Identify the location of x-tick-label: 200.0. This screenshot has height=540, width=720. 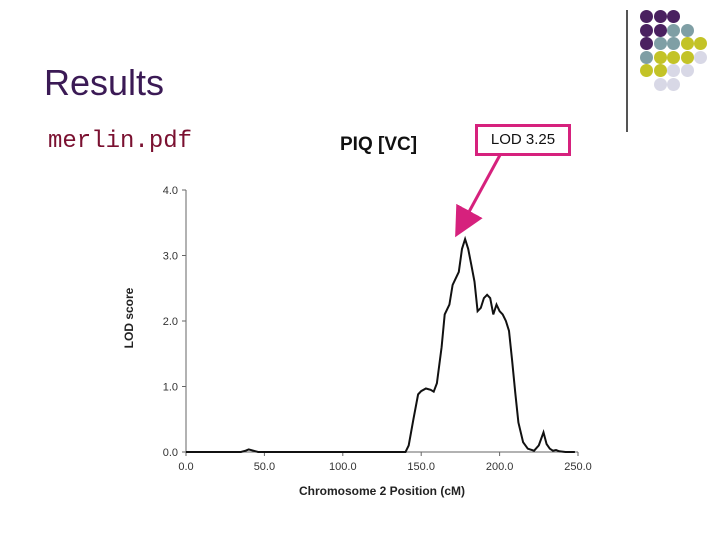
(500, 467).